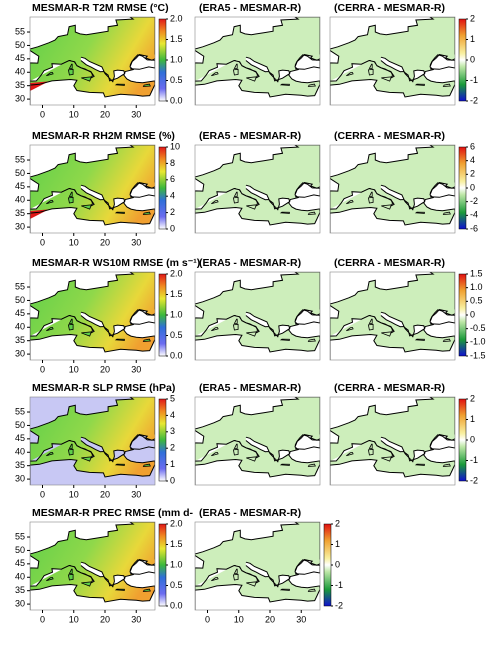  I want to click on colorbar-label: 5, so click(172, 398).